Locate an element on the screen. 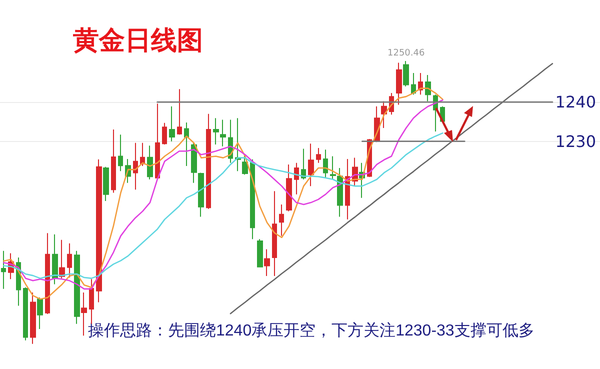 The height and width of the screenshot is (369, 600). y-tick-label: 1230 is located at coordinates (575, 141).